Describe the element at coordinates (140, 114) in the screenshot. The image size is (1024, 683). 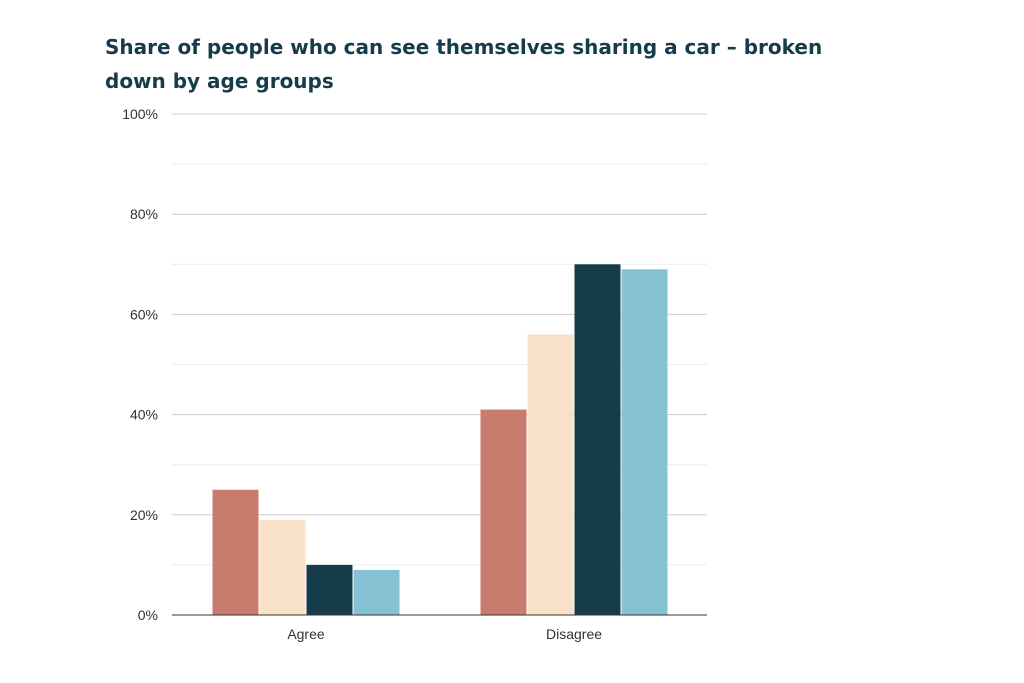
I see `y-tick-label: 100%` at that location.